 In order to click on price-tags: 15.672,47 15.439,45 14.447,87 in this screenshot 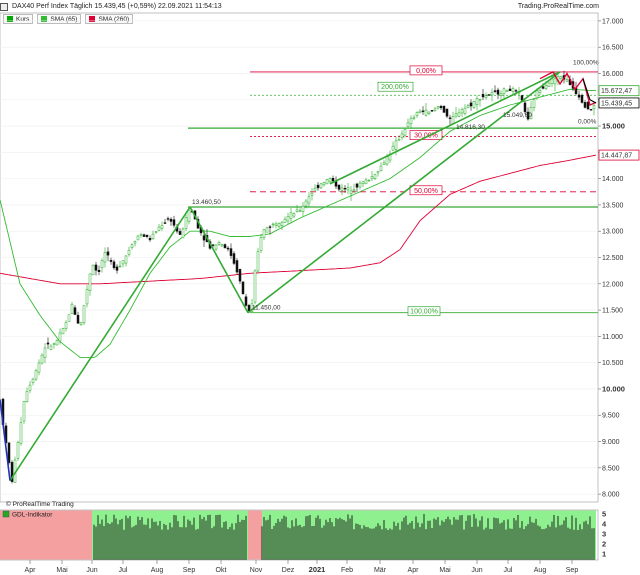, I will do `click(619, 123)`.